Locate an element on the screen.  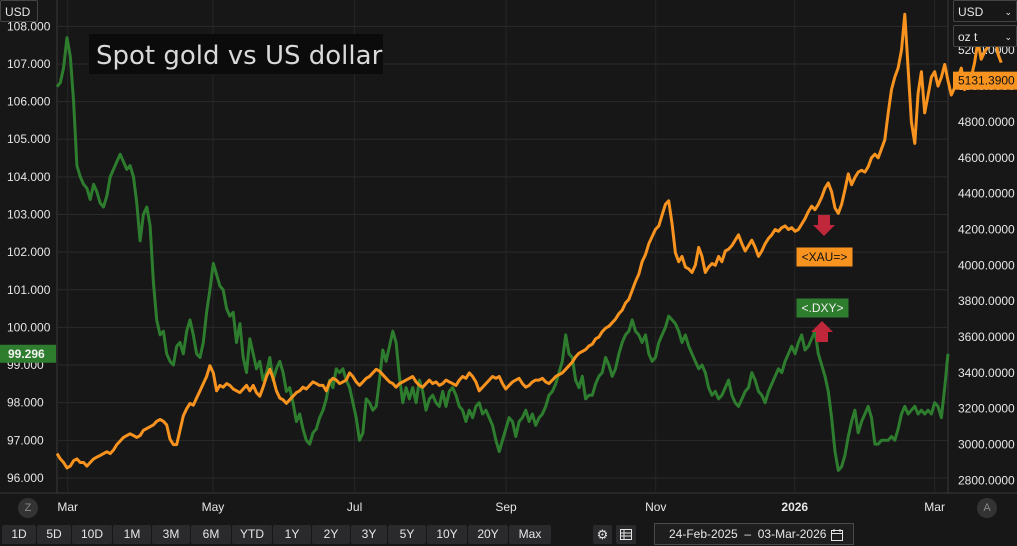
settings-button: ⚙ is located at coordinates (602, 534).